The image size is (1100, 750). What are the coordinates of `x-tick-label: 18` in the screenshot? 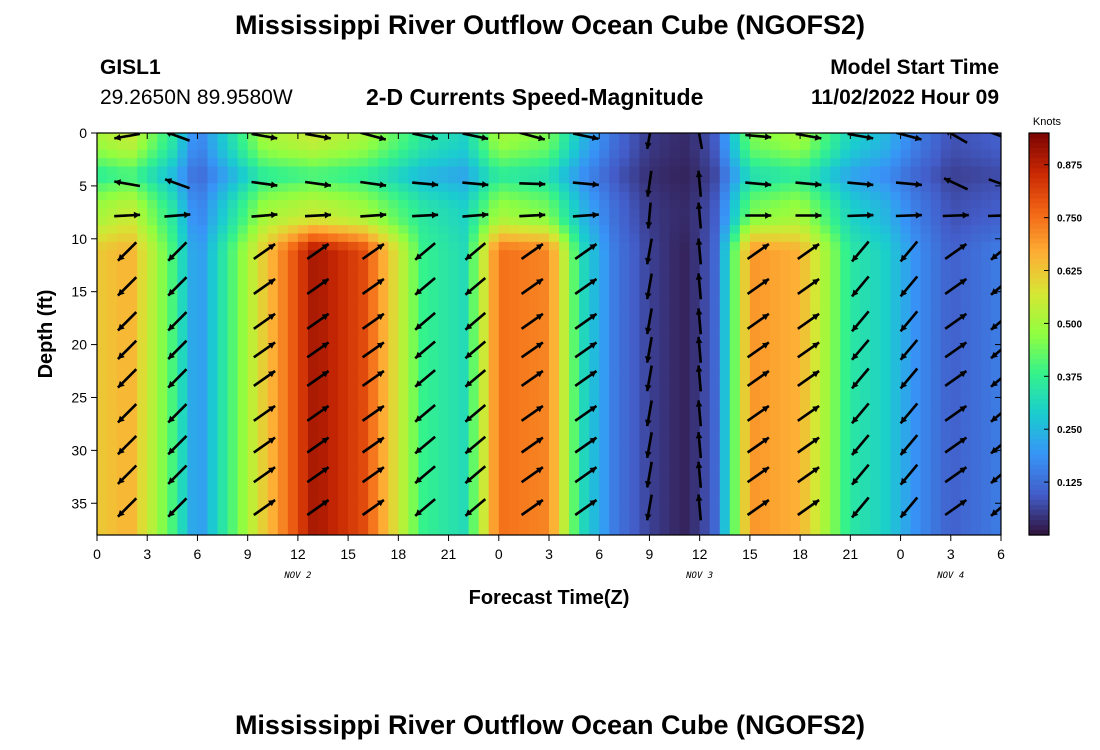 It's located at (399, 554).